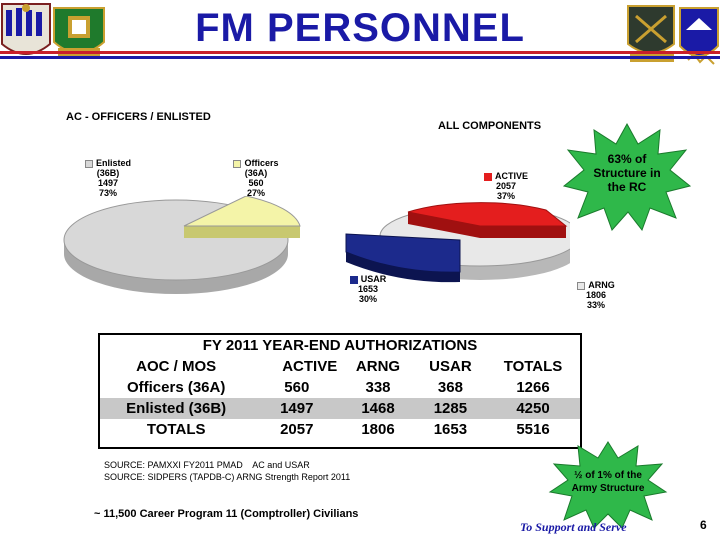 This screenshot has height=540, width=720. I want to click on enlisted-legend: Enlisted (36B) 1497 73%, so click(108, 178).